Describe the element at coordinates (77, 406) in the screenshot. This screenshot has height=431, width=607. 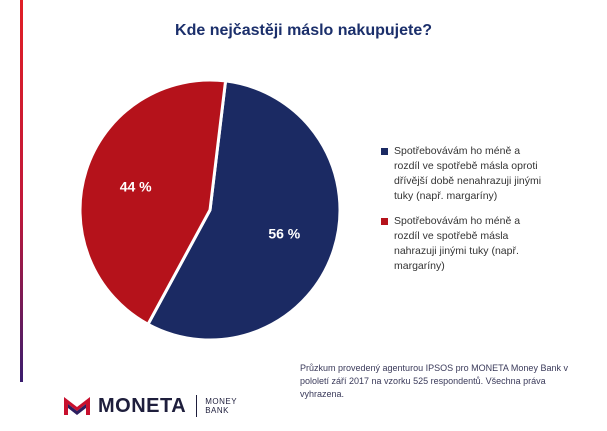
I see `moneta-logo-icon` at that location.